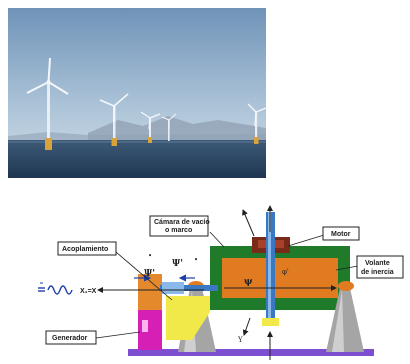  Describe the element at coordinates (345, 316) in the screenshot. I see `support-right` at that location.